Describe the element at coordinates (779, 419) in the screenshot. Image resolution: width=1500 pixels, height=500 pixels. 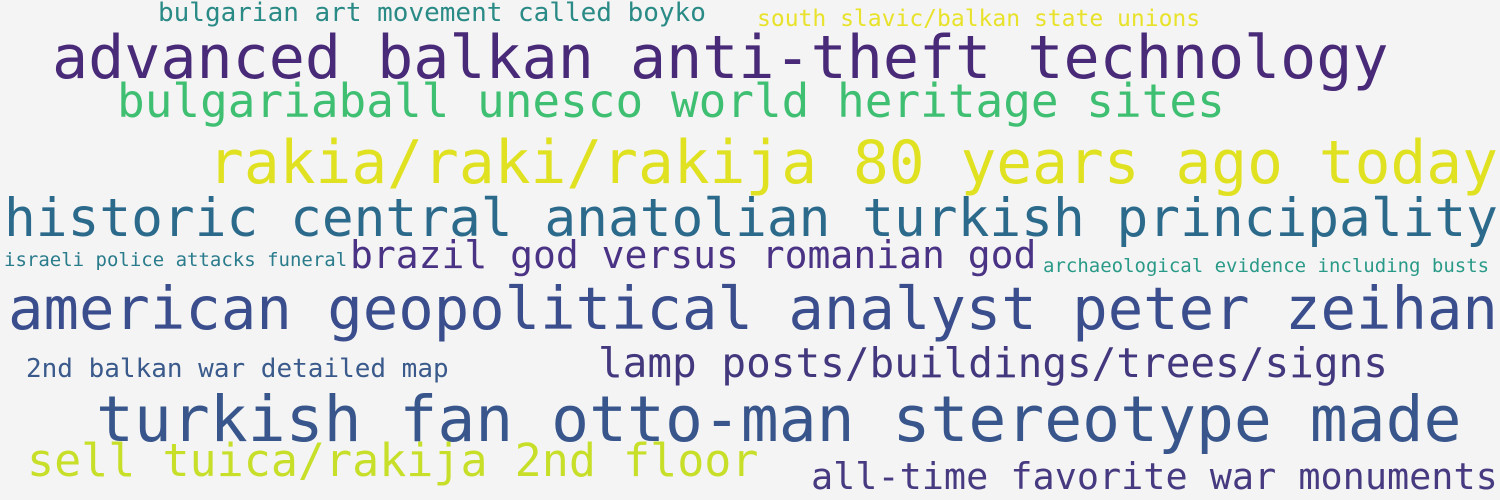
I see `phrase-turkish-fan-otto-man: turkish fan otto-man stereotype made` at that location.